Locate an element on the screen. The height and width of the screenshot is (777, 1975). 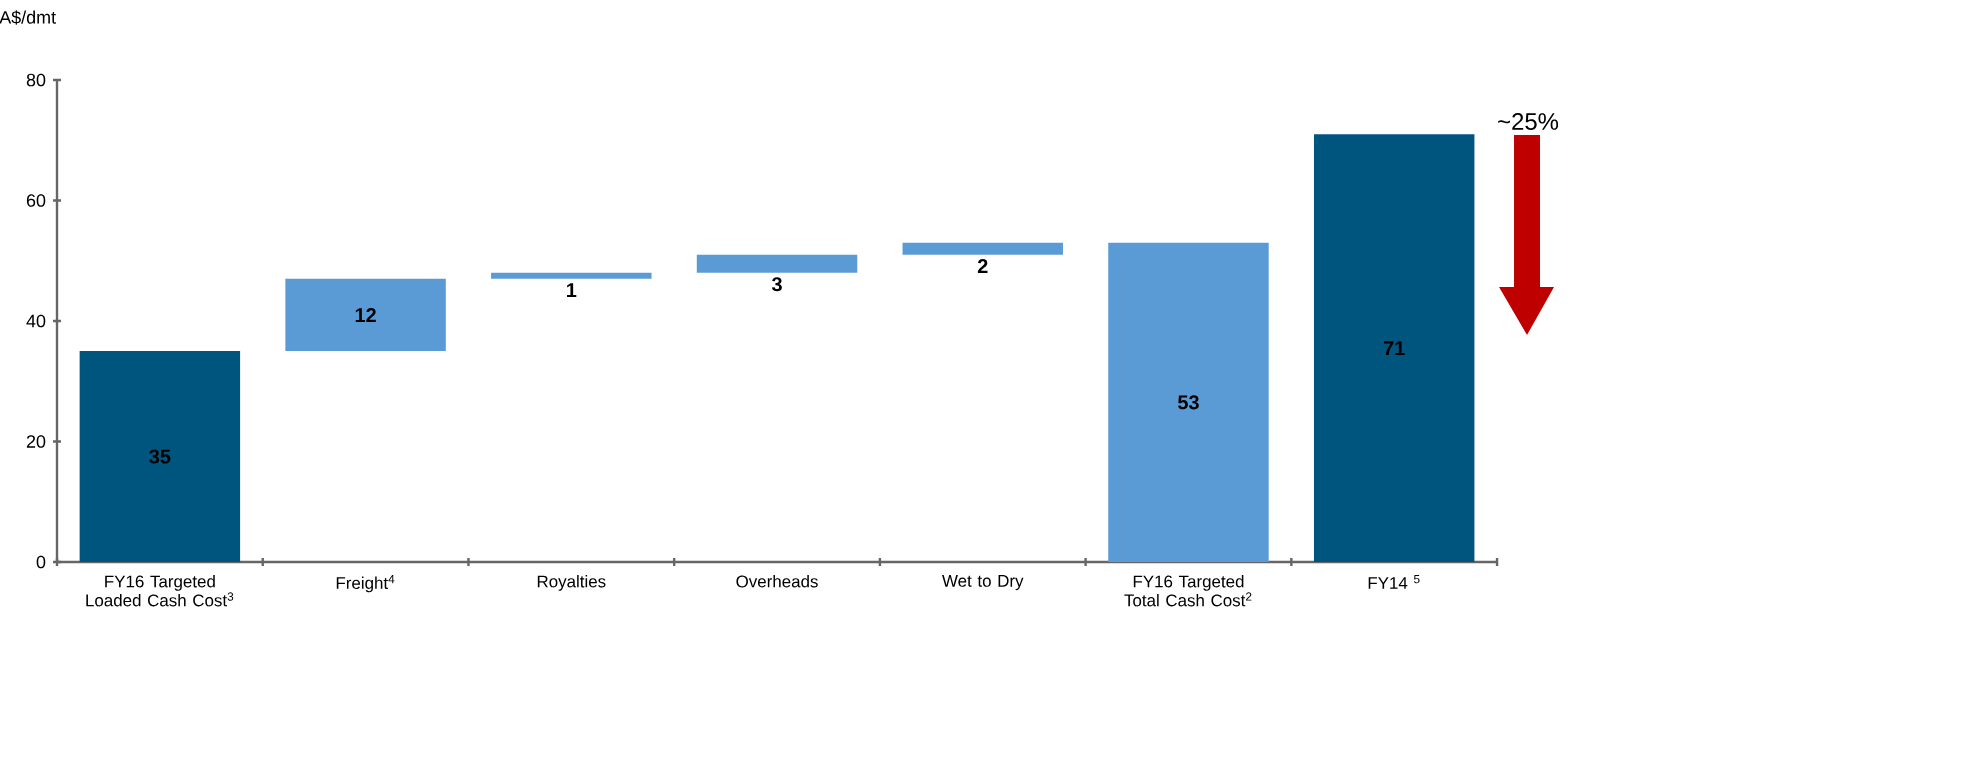
x-tick-label: FY16 Targeted Total Cash Cost$^{2}$ is located at coordinates (1188, 591).